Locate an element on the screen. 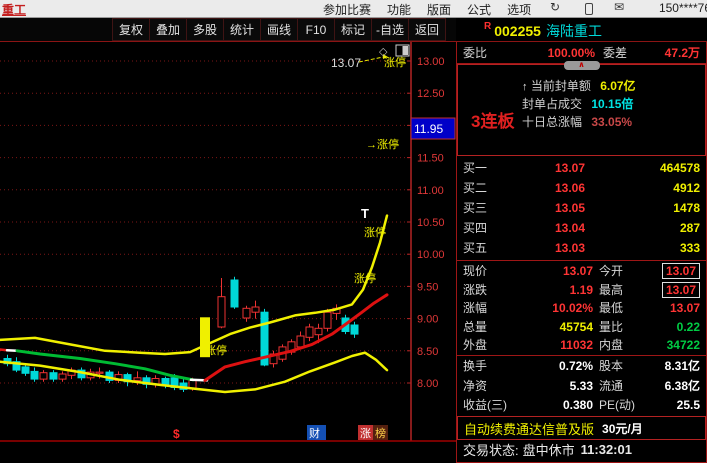 The width and height of the screenshot is (707, 463). phone-icon is located at coordinates (589, 9).